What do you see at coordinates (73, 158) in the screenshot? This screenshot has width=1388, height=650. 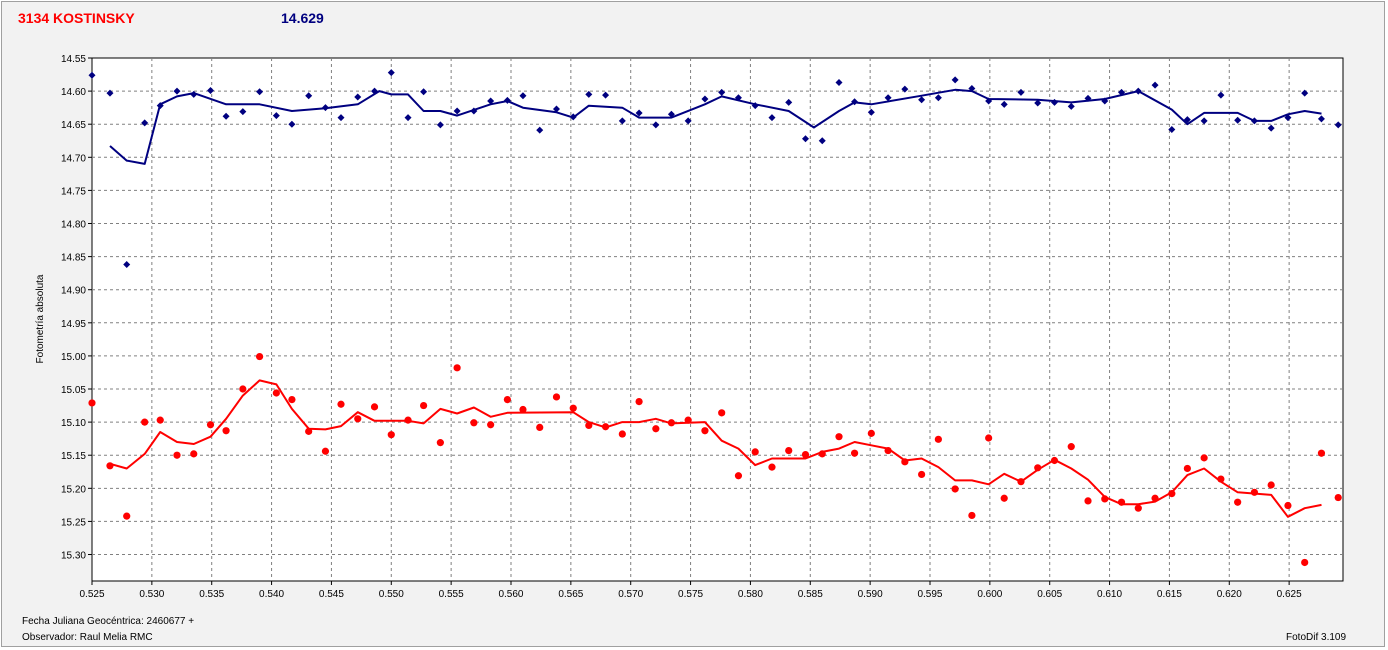 I see `y-tick-label: 14.70` at bounding box center [73, 158].